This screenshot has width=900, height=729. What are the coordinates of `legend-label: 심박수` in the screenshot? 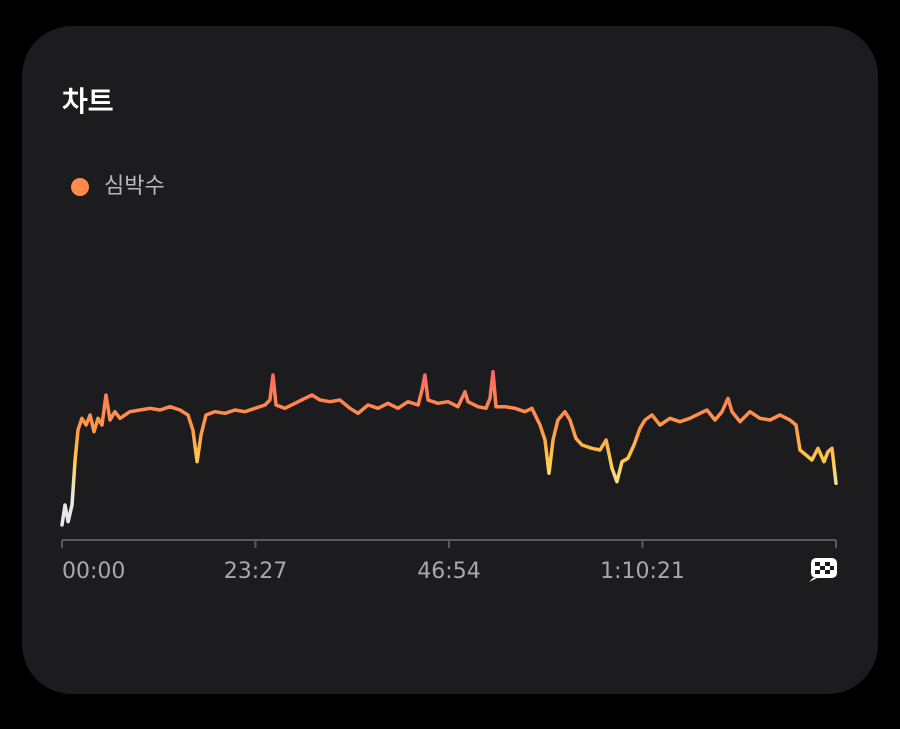 It's located at (134, 186).